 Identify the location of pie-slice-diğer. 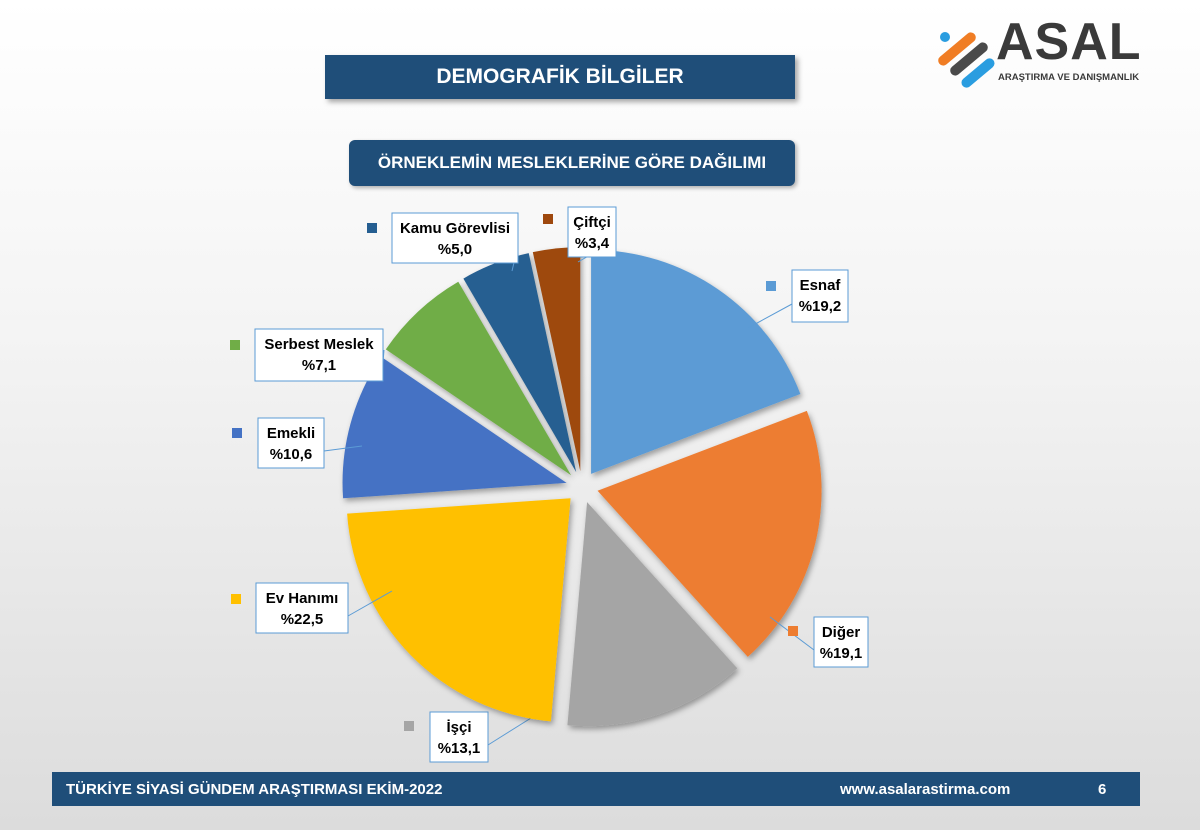
(709, 533).